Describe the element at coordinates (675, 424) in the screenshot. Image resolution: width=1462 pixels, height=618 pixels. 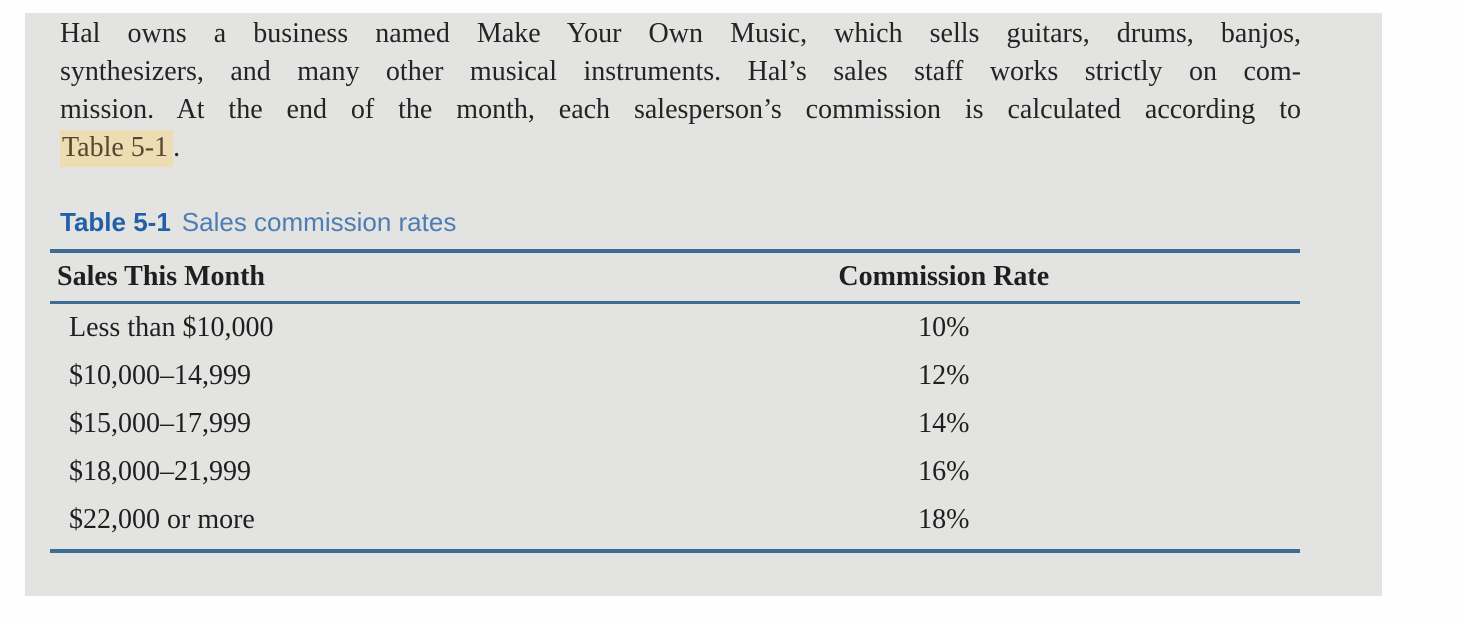
I see `table-row: $15,000–17,999 14%` at that location.